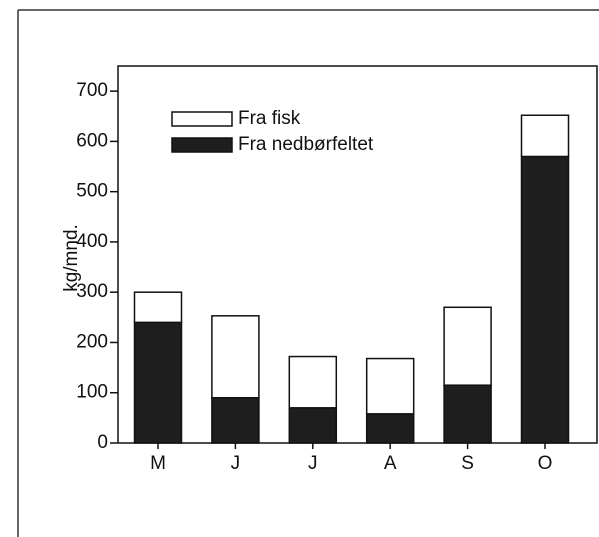 Image resolution: width=599 pixels, height=537 pixels. I want to click on x-tick-label: O, so click(545, 463).